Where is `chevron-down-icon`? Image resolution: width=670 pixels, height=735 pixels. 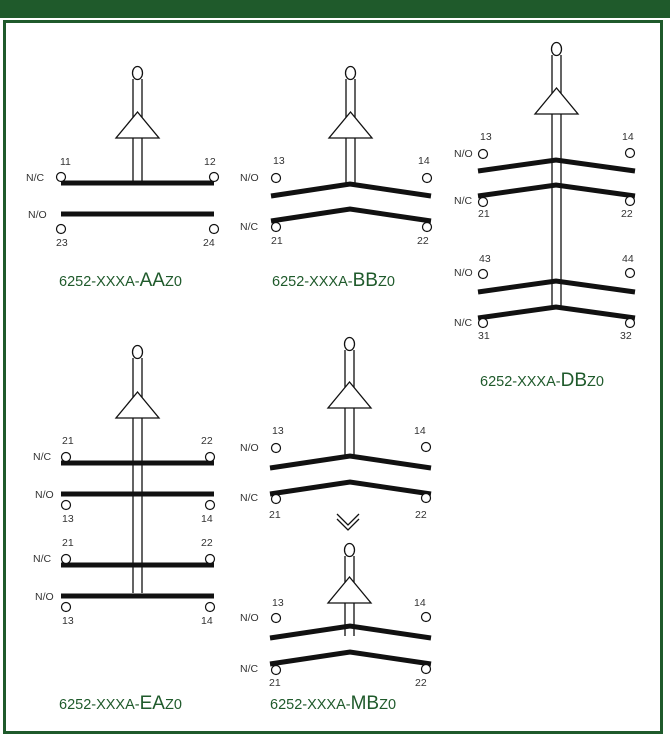
chevron-down-icon is located at coordinates (348, 522).